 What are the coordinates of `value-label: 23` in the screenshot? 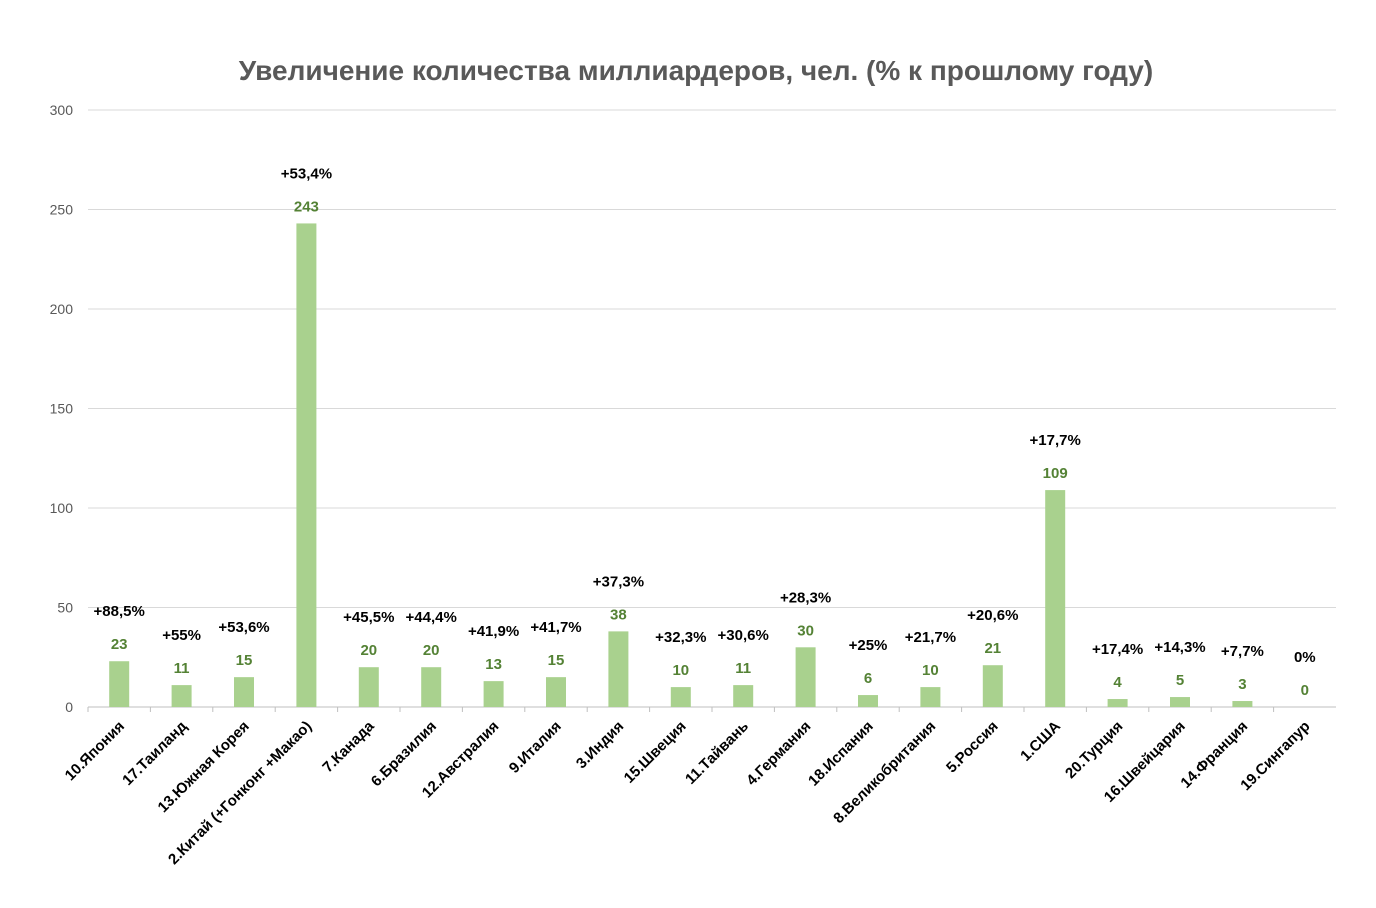 It's located at (119, 644).